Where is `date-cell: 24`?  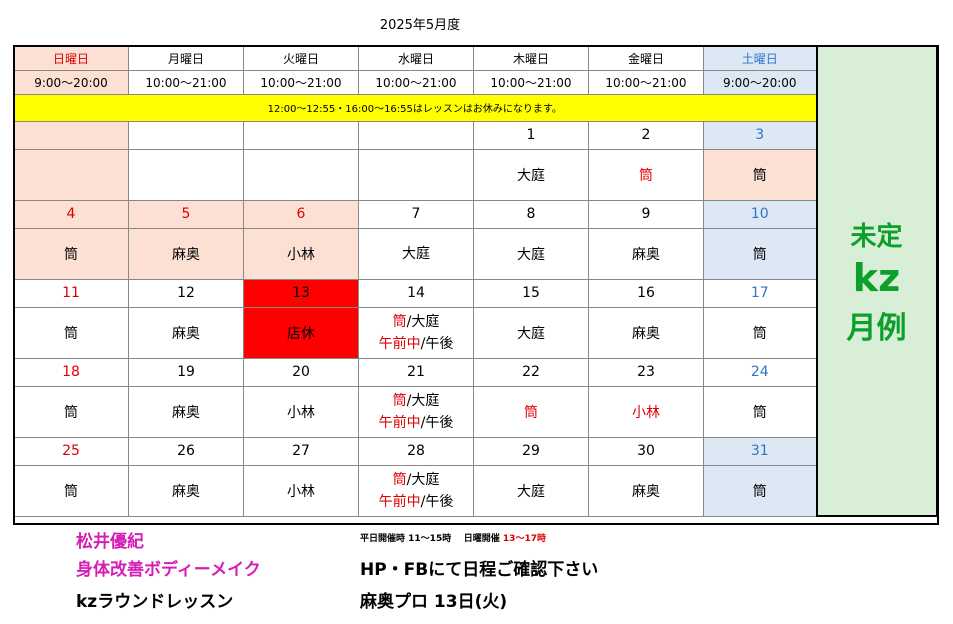
date-cell: 24 is located at coordinates (760, 372).